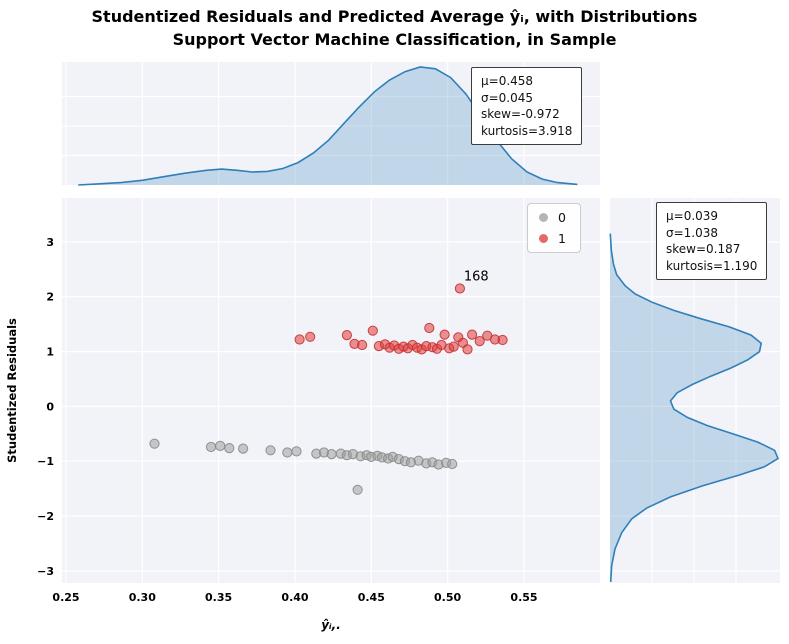 This screenshot has height=644, width=789. Describe the element at coordinates (543, 217) in the screenshot. I see `legend-marker-class0-icon` at that location.